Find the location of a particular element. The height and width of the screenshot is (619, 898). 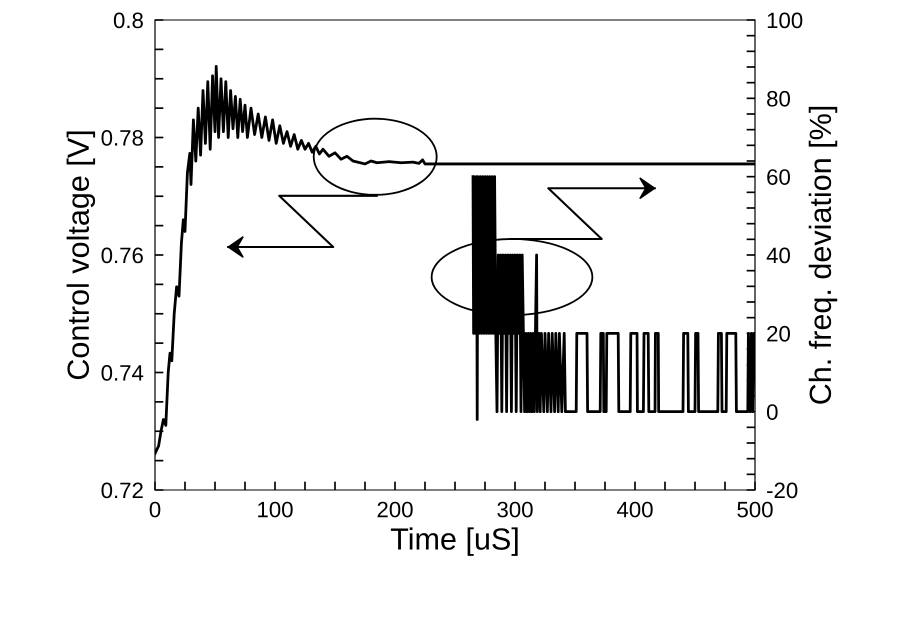

x-tick-label: 200 is located at coordinates (395, 510).